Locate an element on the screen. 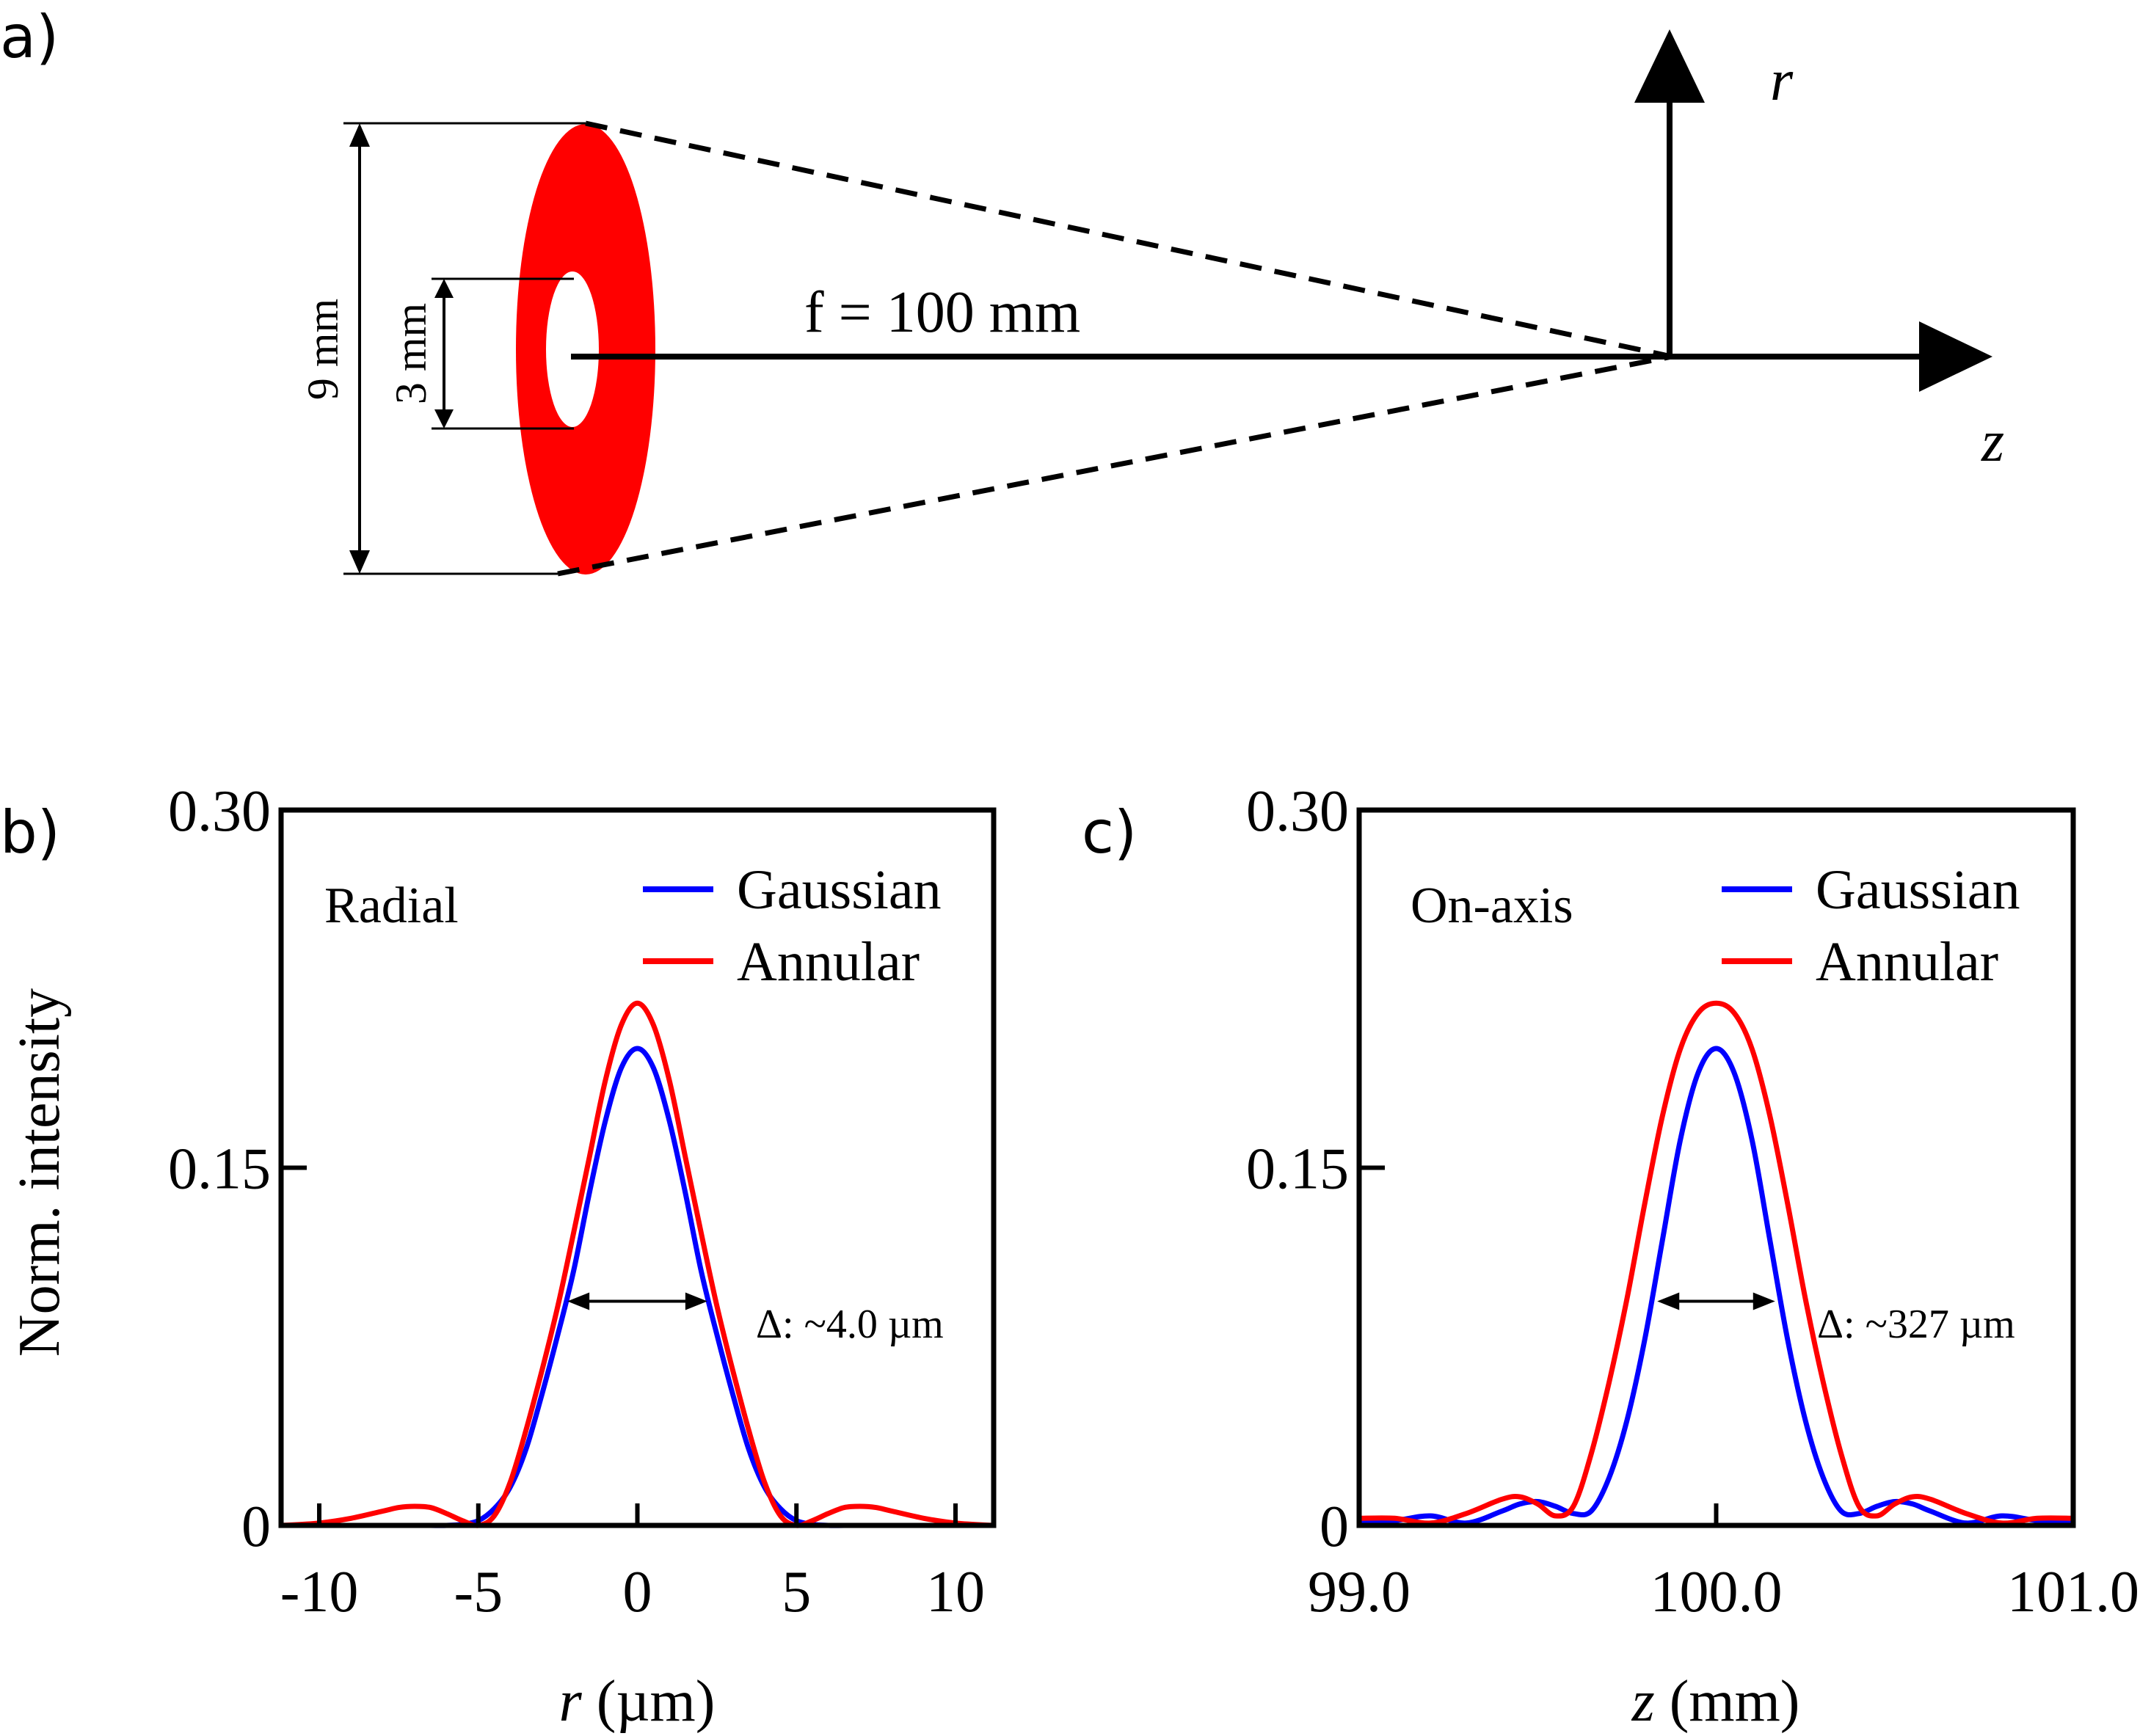  panel-c-x-axis-unit: (mm) is located at coordinates (1728, 1701).